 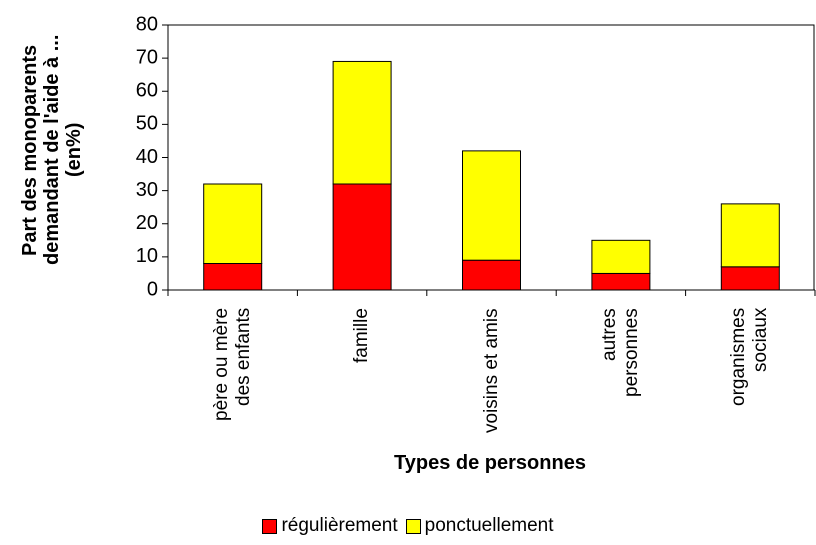 What do you see at coordinates (491, 370) in the screenshot?
I see `x-tick-label: voisins et amis` at bounding box center [491, 370].